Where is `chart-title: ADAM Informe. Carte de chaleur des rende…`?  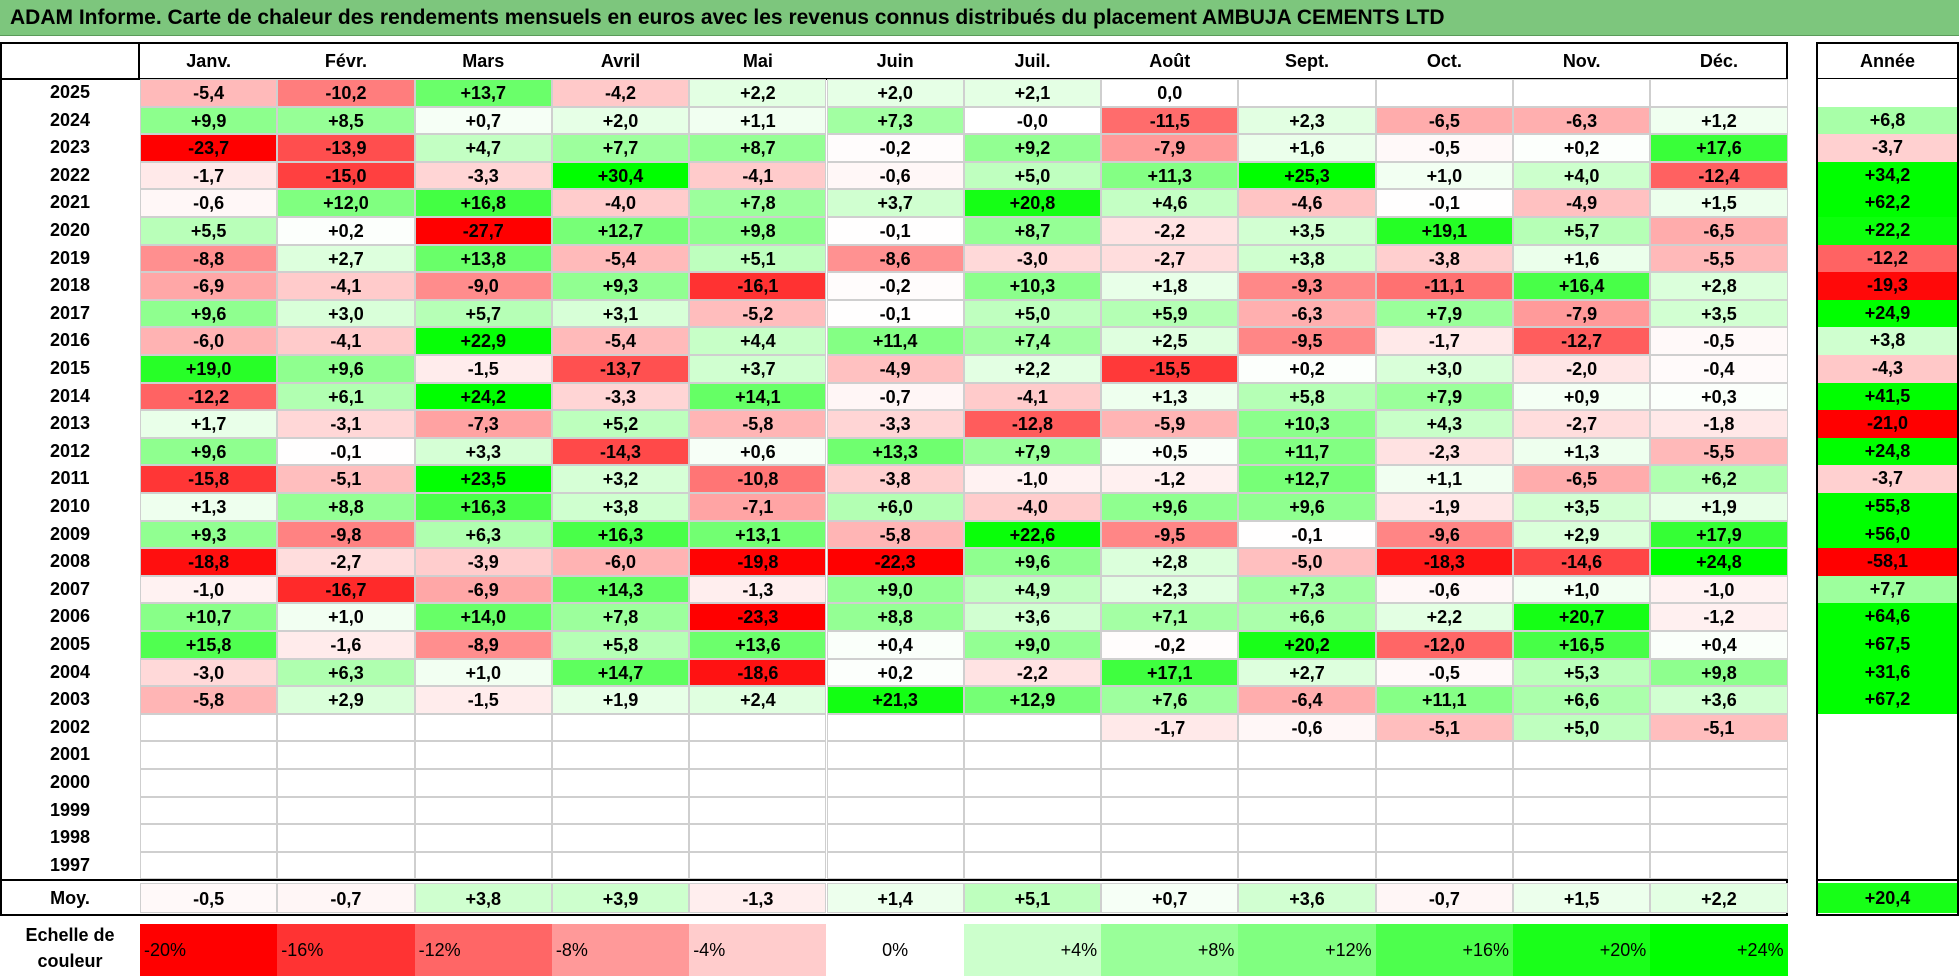
chart-title: ADAM Informe. Carte de chaleur des rende… is located at coordinates (979, 18).